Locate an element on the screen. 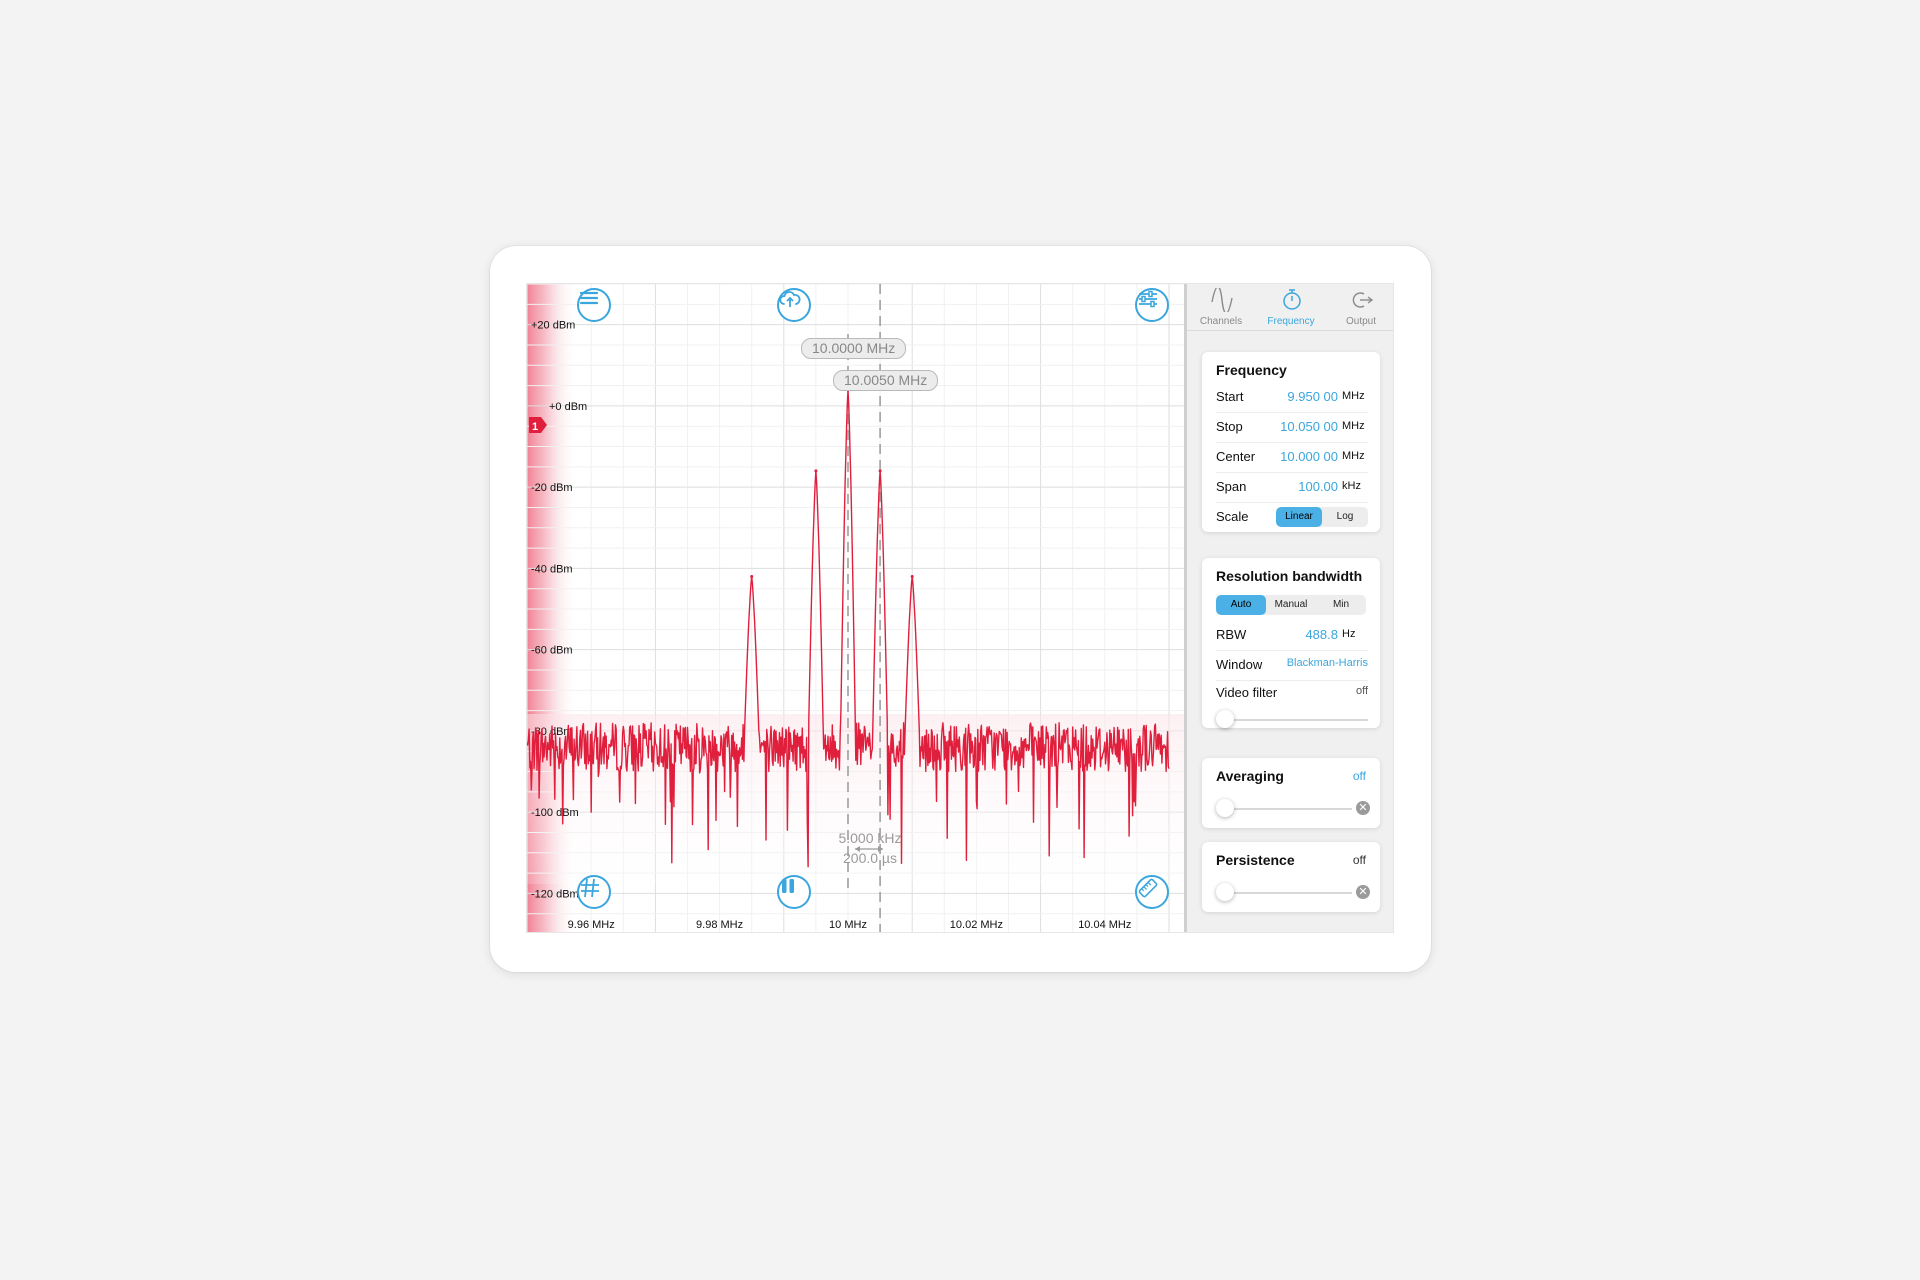  y-tick-label: +20 dBm is located at coordinates (553, 326).